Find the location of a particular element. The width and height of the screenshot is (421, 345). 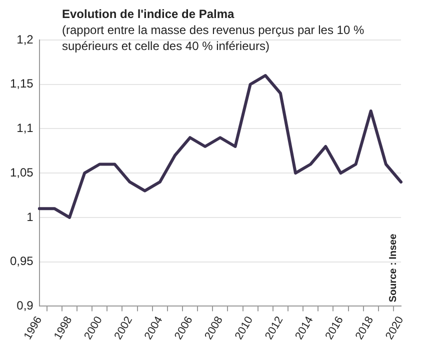

y-tick-label: 1 is located at coordinates (30, 217).